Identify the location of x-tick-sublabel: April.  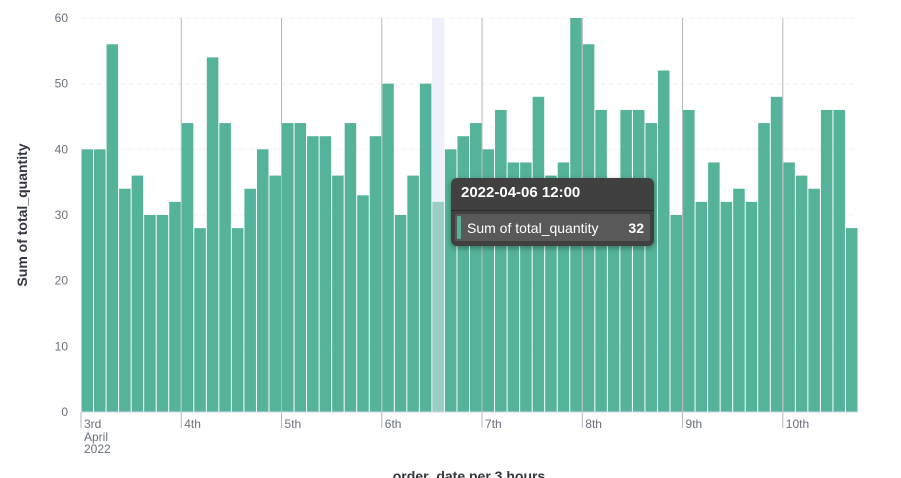
(96, 437).